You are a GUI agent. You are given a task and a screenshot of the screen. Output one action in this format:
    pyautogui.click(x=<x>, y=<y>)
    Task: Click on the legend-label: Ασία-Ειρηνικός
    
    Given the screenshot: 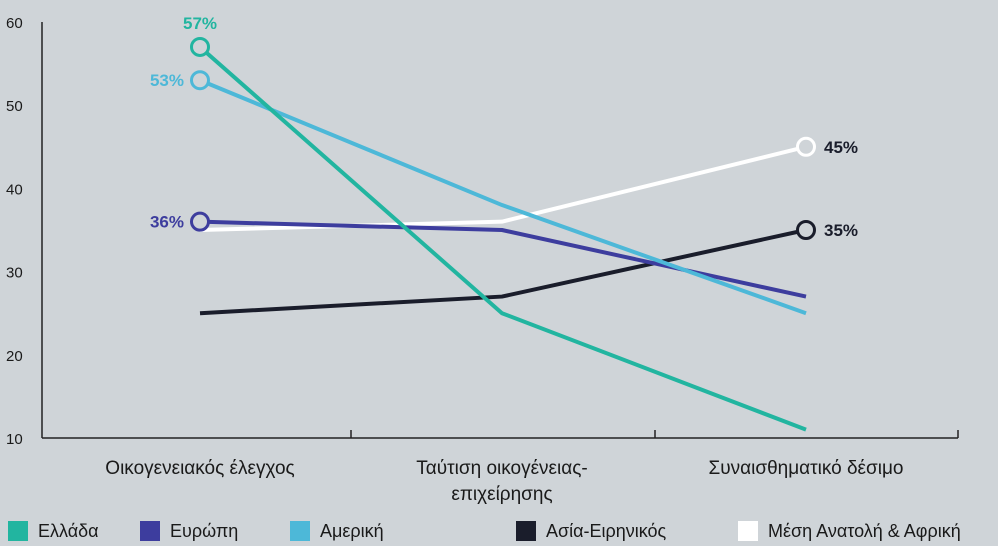 What is the action you would take?
    pyautogui.click(x=606, y=530)
    